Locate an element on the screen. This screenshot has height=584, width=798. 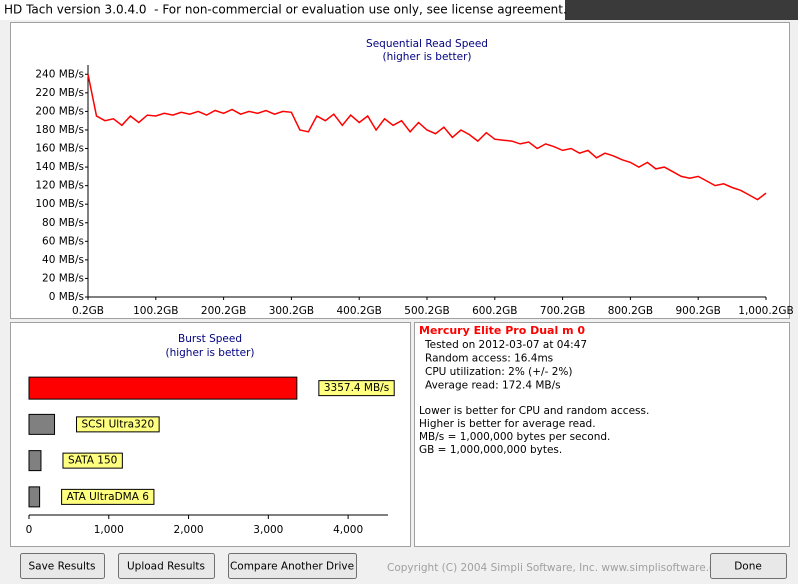
x-tick-label: 500.2GB is located at coordinates (426, 311).